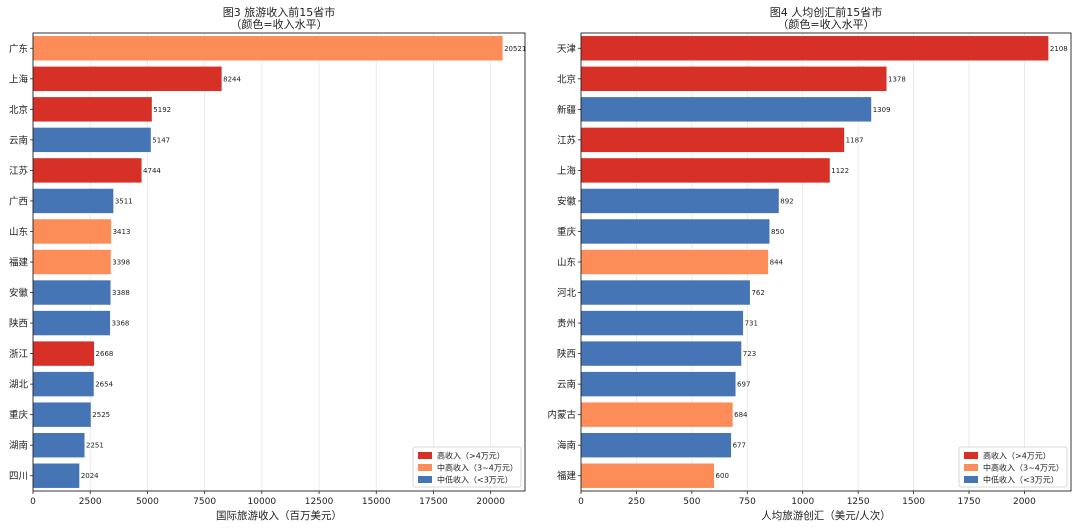 The width and height of the screenshot is (1080, 532). I want to click on data-label: 3413, so click(122, 232).